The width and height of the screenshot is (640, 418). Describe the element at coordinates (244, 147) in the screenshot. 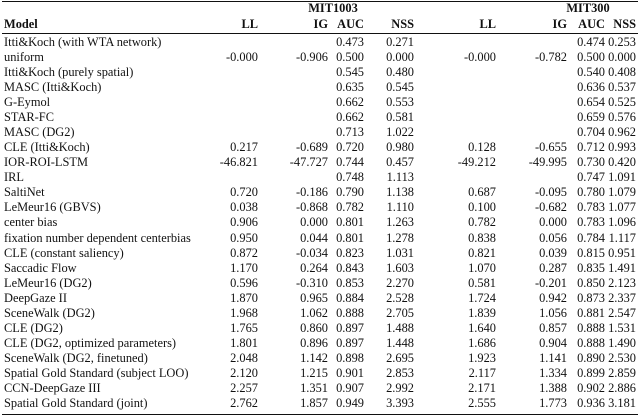

I see `metric-value: 0.217` at that location.